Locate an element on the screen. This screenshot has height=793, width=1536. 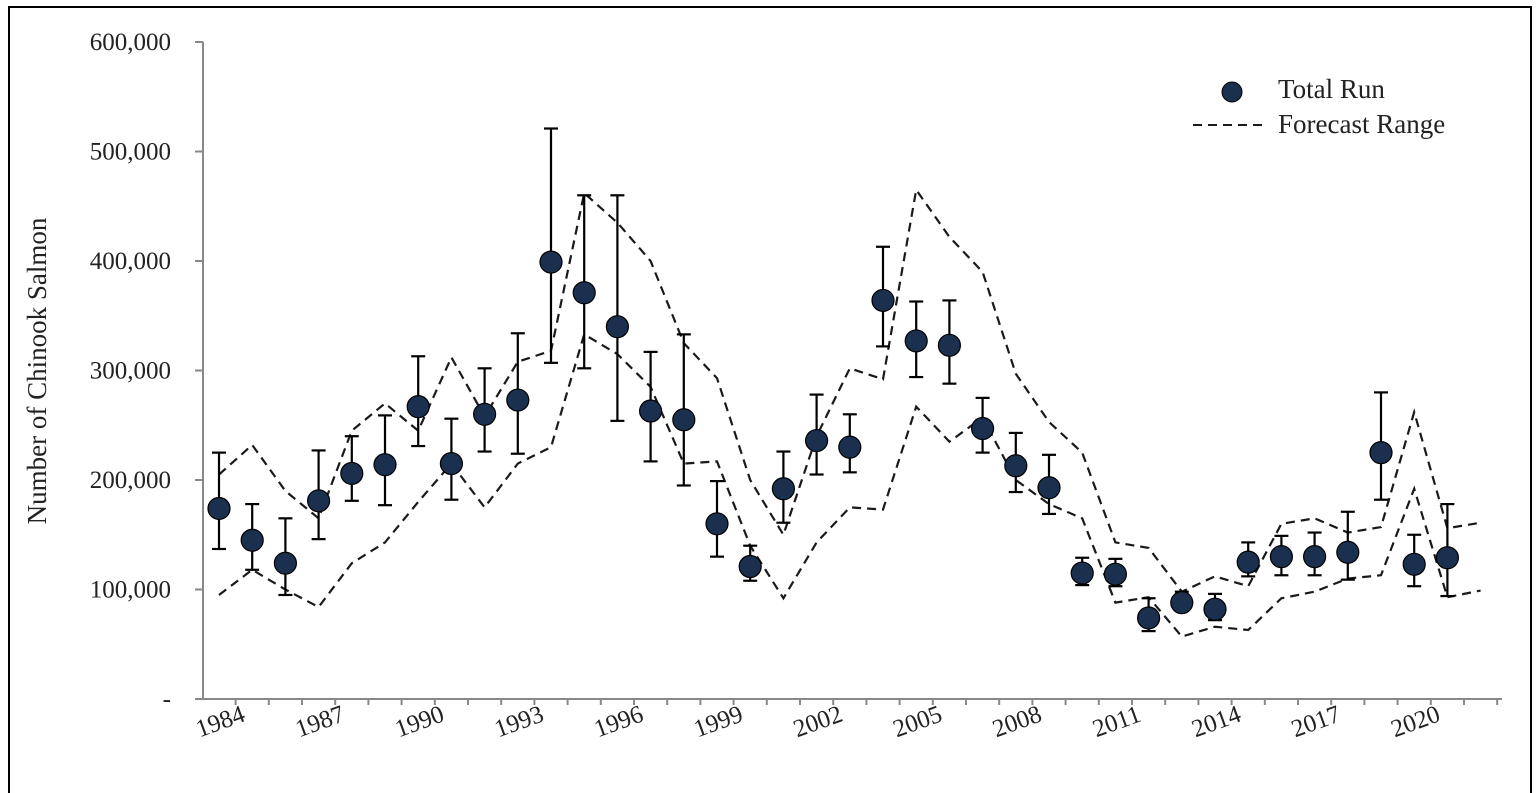
y-tick-label: 600,000 is located at coordinates (130, 42).